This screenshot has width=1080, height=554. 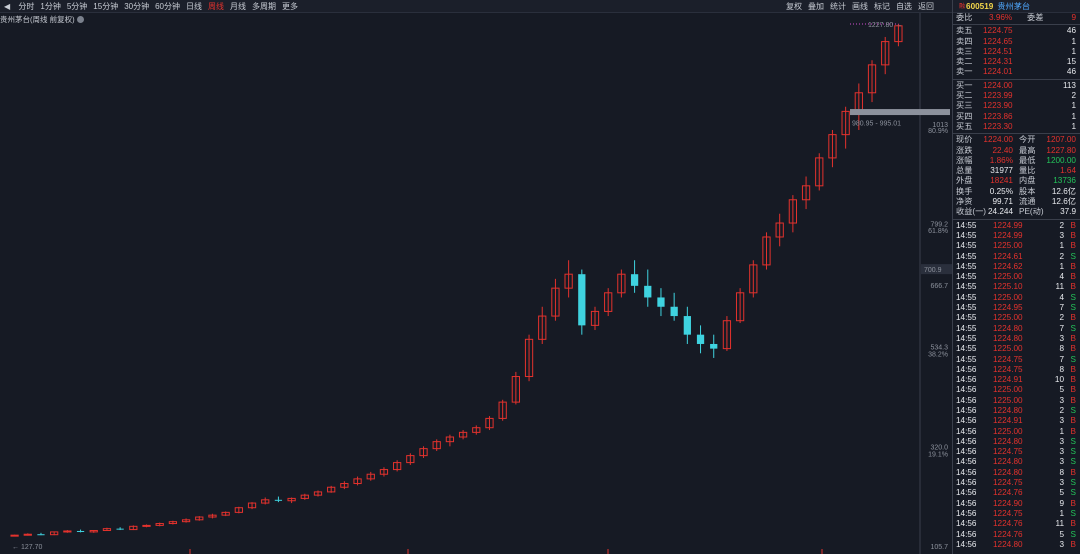 I want to click on period-tab-6: 日线, so click(x=194, y=6).